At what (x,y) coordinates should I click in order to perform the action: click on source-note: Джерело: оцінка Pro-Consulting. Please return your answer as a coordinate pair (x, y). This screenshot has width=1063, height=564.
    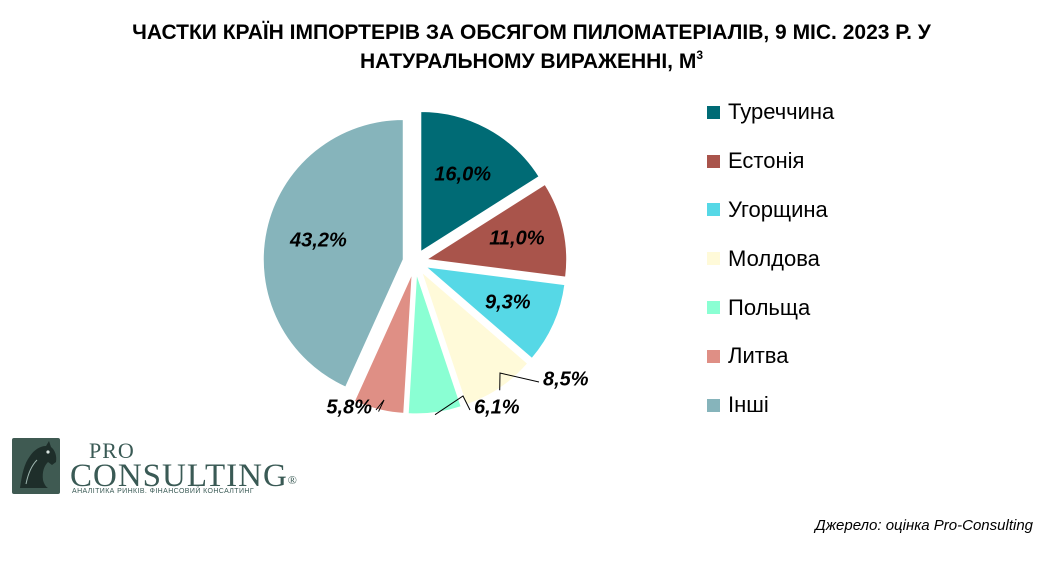
    Looking at the image, I should click on (924, 525).